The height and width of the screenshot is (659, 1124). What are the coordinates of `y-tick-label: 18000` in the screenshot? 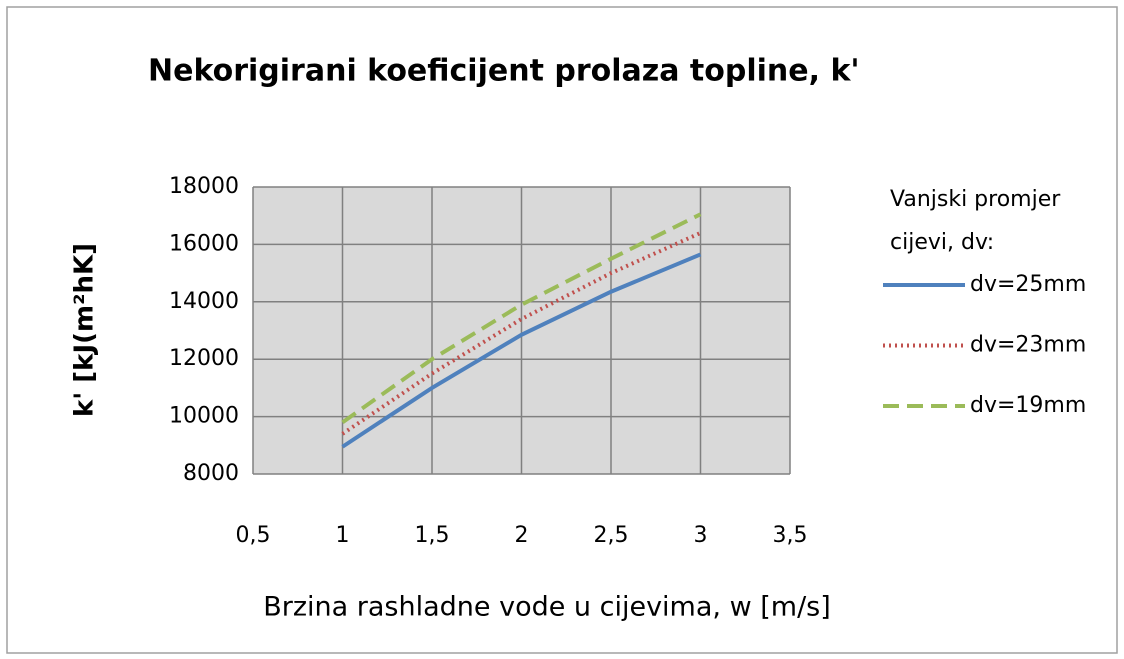 It's located at (204, 186).